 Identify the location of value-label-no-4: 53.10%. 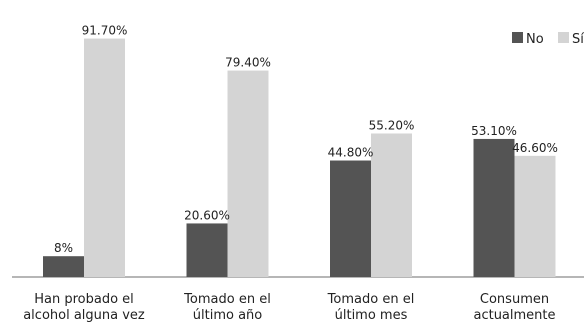
(494, 131).